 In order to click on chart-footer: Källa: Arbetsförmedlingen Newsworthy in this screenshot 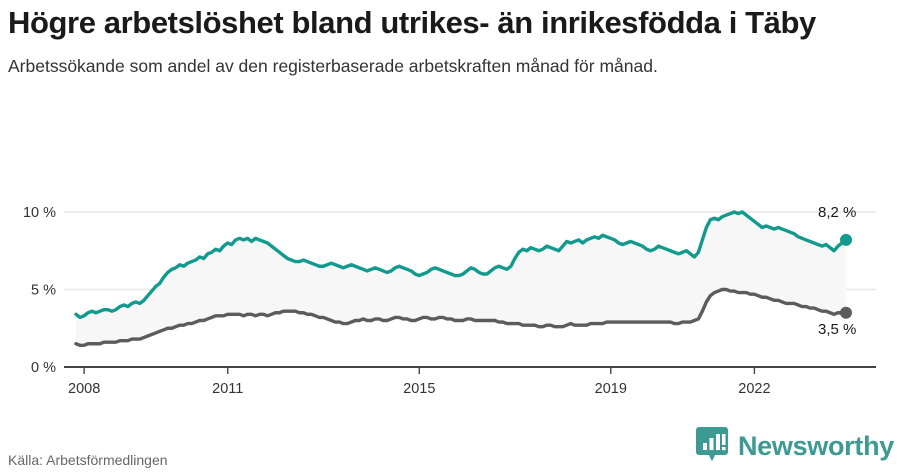, I will do `click(450, 450)`.